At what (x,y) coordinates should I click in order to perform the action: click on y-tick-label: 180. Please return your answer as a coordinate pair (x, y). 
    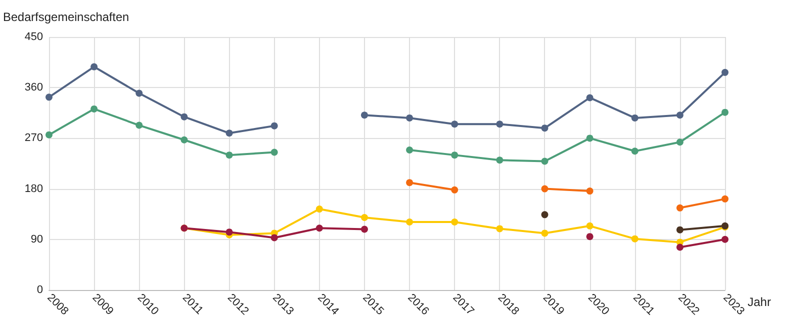
    Looking at the image, I should click on (33, 188).